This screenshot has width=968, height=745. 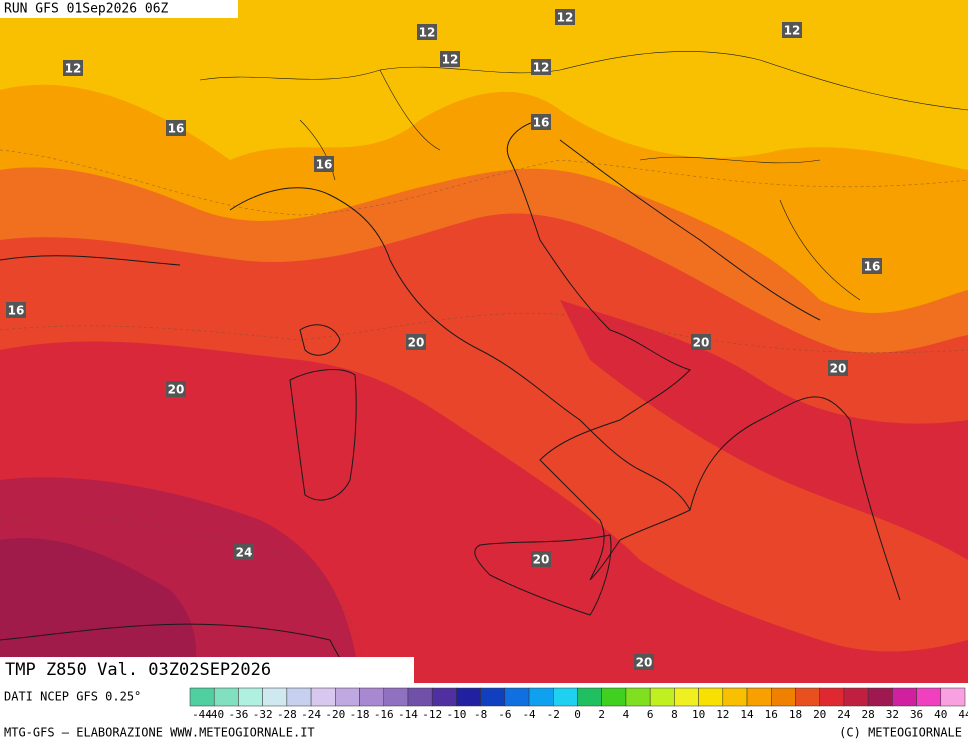 What do you see at coordinates (674, 714) in the screenshot?
I see `colorbar-tick-label: 8` at bounding box center [674, 714].